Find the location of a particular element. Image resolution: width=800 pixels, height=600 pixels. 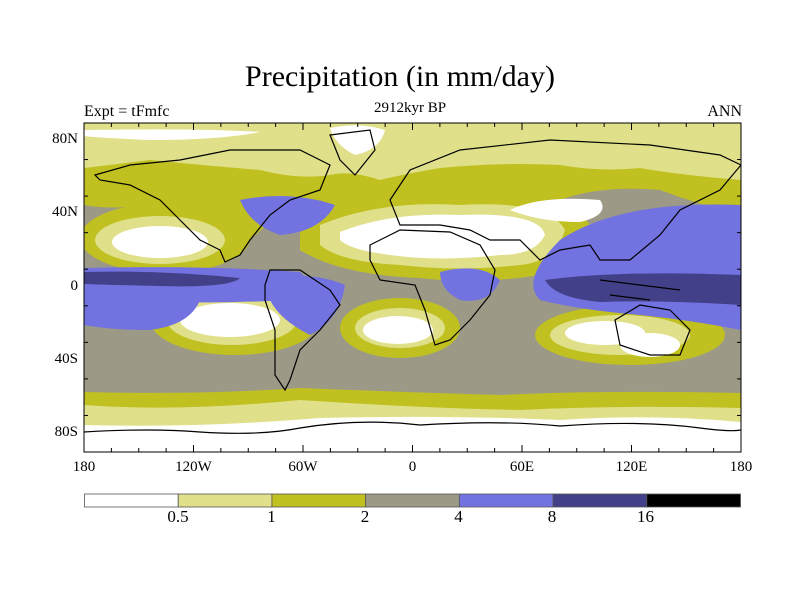

colorbar-label: 8 is located at coordinates (552, 516).